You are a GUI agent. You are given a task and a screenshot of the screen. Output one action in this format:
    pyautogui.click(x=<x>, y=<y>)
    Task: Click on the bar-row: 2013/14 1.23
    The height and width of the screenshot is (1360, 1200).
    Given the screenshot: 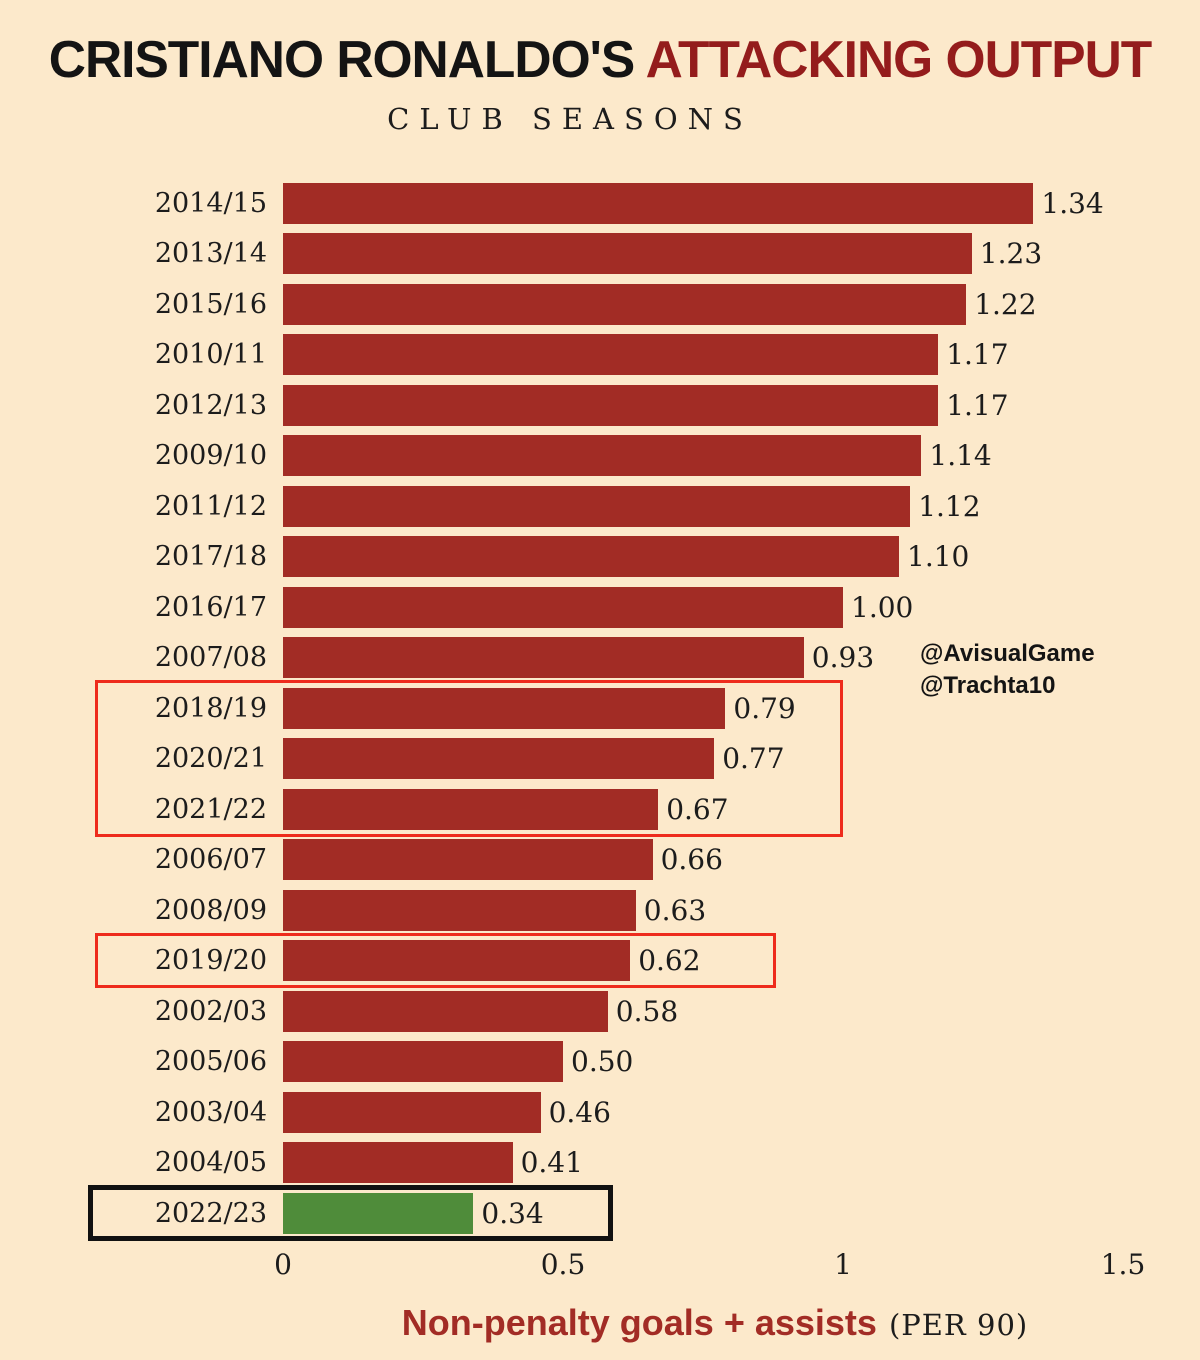 What is the action you would take?
    pyautogui.click(x=600, y=254)
    